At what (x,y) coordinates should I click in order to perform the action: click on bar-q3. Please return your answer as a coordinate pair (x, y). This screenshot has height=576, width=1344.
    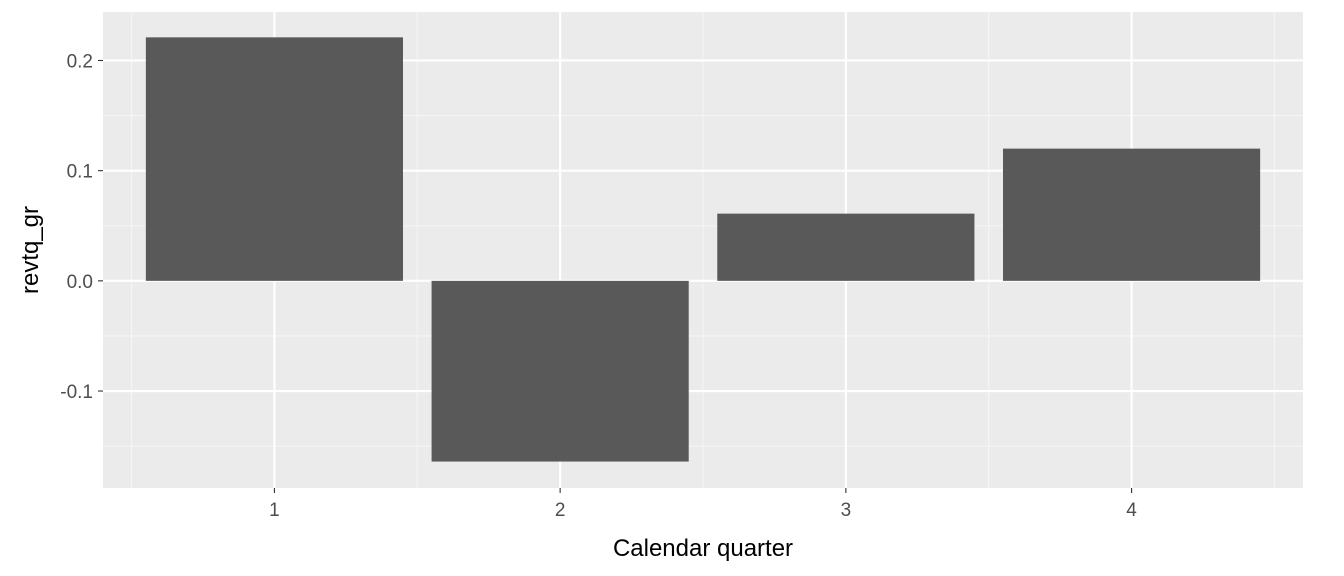
    Looking at the image, I should click on (846, 247).